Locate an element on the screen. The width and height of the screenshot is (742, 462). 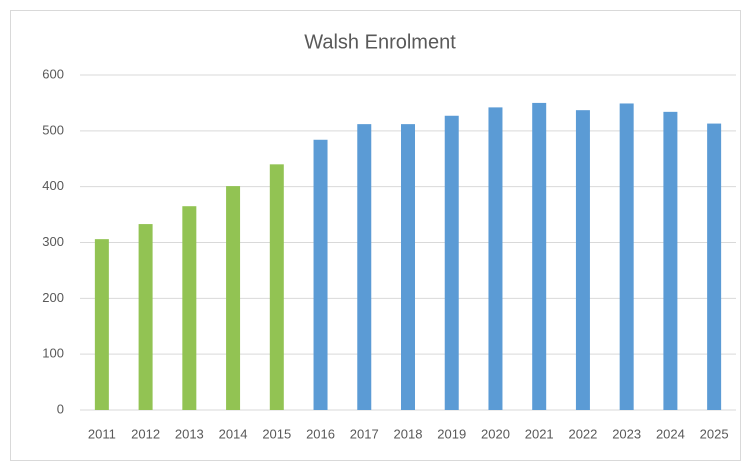
x-tick-label: 2012 is located at coordinates (145, 433).